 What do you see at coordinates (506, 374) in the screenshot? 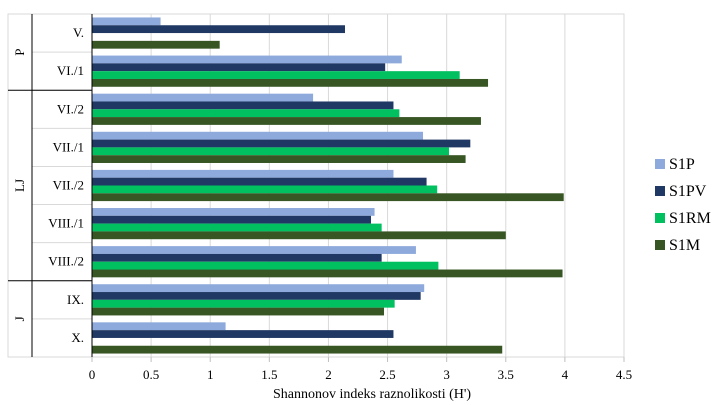
I see `x-tick-label: 3.5` at bounding box center [506, 374].